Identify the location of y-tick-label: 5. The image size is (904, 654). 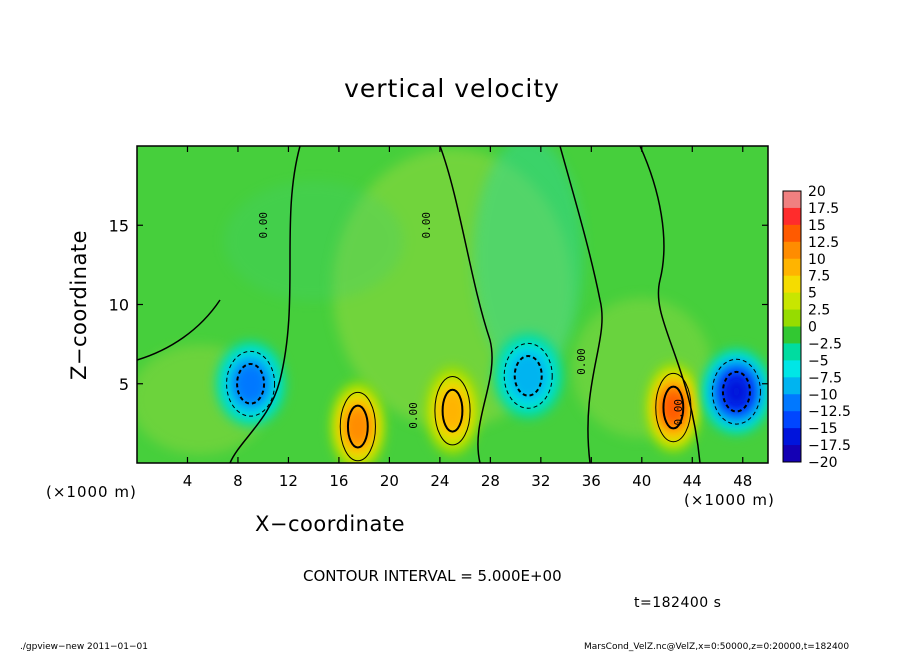
(124, 384).